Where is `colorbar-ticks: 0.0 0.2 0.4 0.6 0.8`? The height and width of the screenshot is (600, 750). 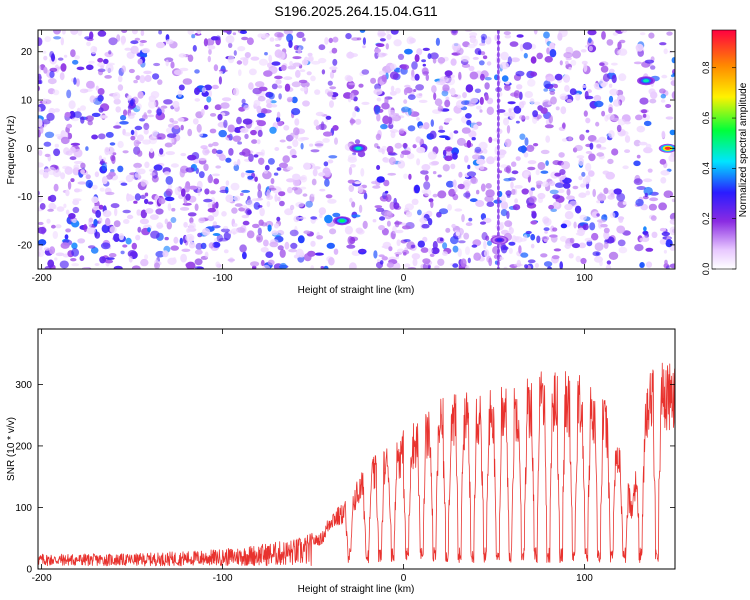 colorbar-ticks: 0.0 0.2 0.4 0.6 0.8 is located at coordinates (718, 168).